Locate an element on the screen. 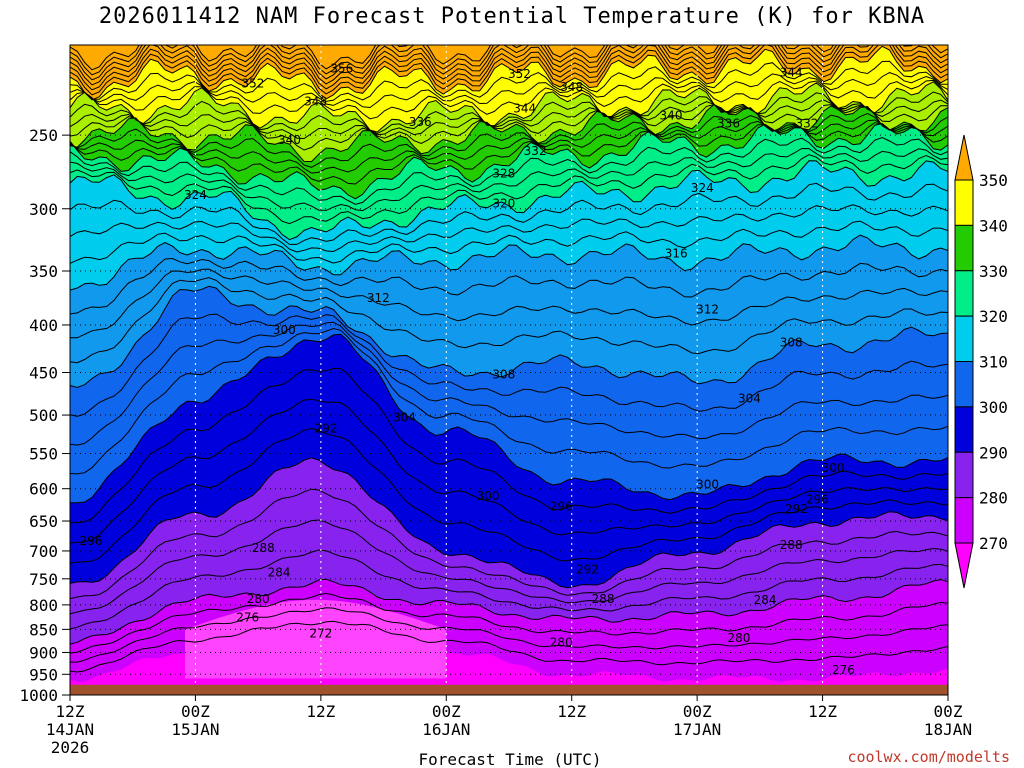 The image size is (1024, 768). contour-label: 272 is located at coordinates (320, 634).